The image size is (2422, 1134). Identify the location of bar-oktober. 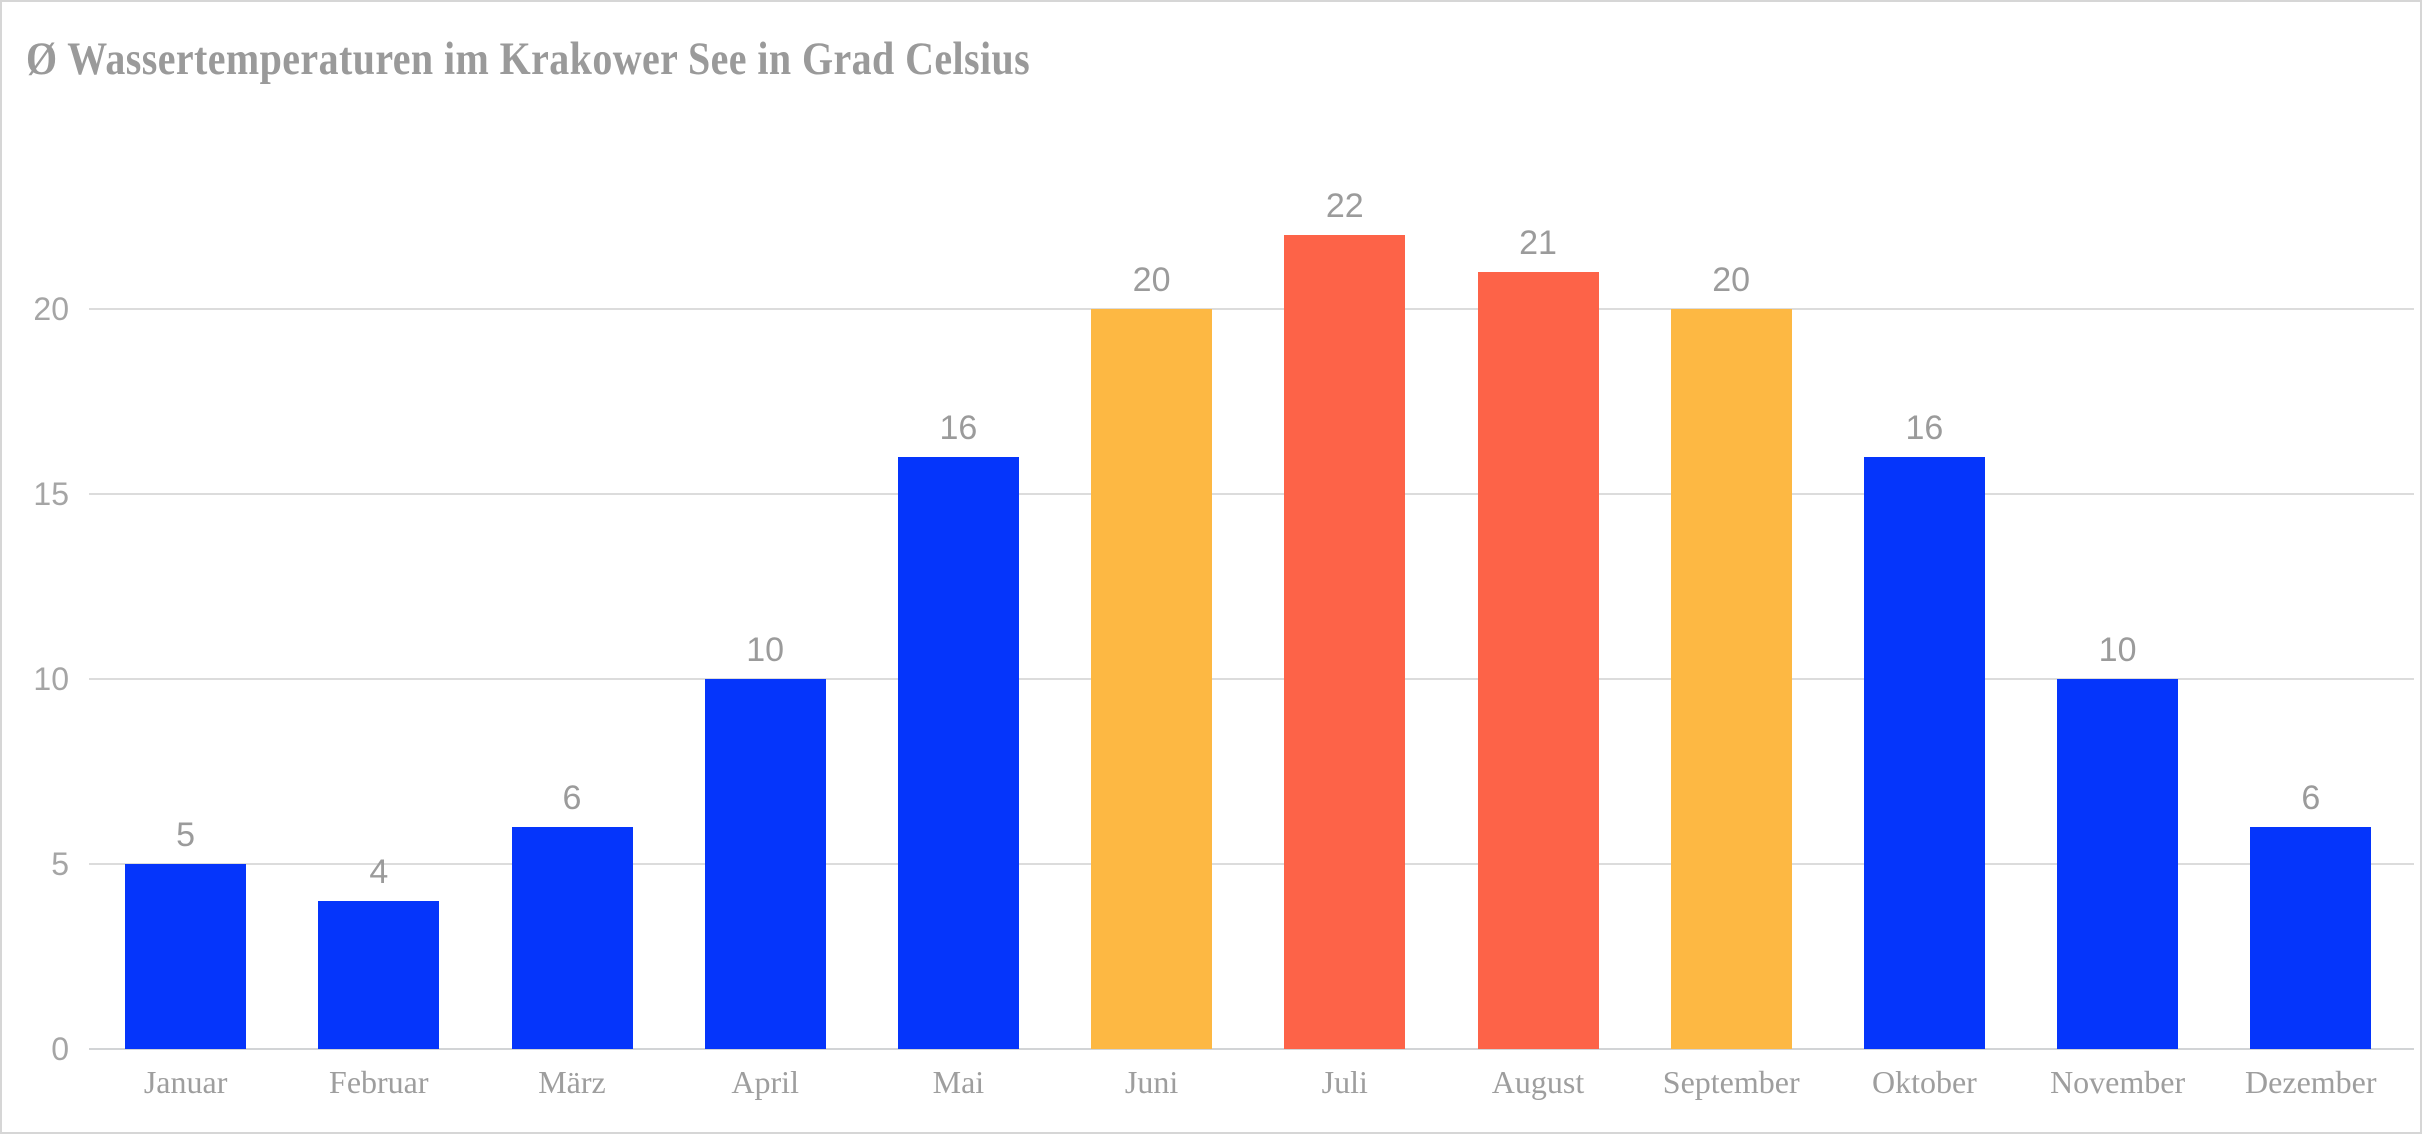
(1924, 753).